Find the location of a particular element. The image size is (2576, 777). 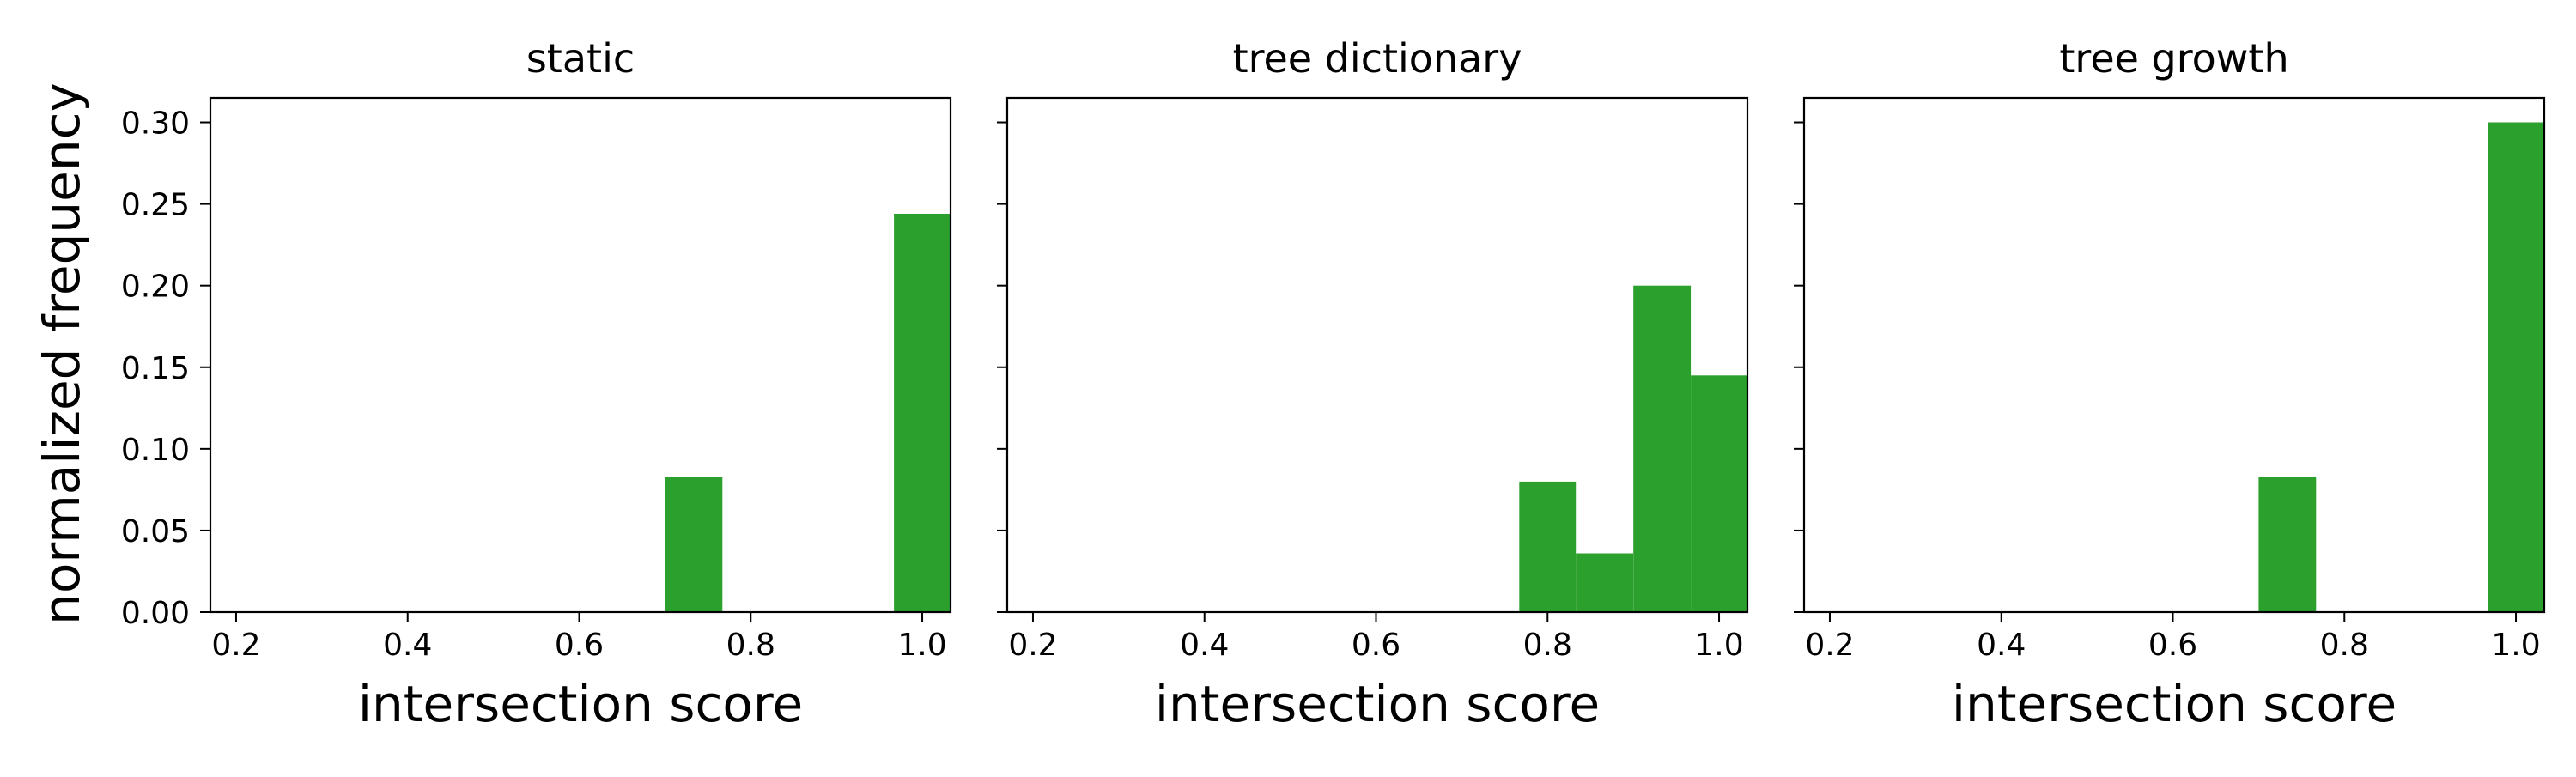

y-tick-label: 0.20 is located at coordinates (155, 287).